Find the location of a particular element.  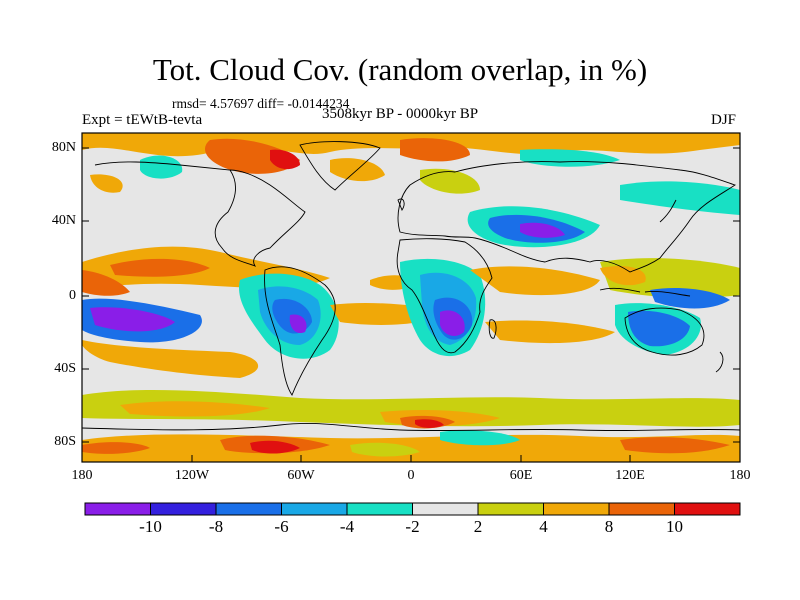

colorbar-label: 4 is located at coordinates (543, 526).